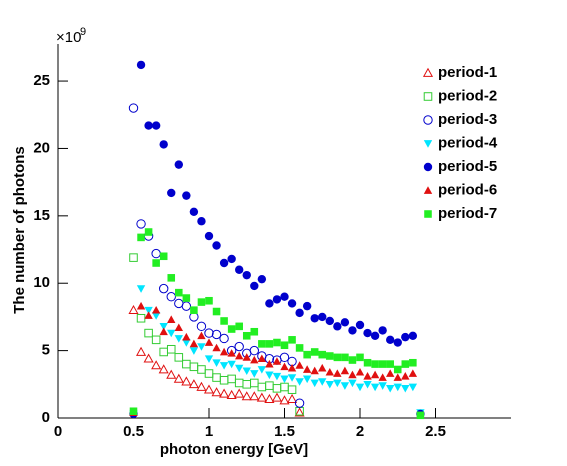 Image resolution: width=567 pixels, height=466 pixels. What do you see at coordinates (133, 431) in the screenshot?
I see `x-tick-label: 0.5` at bounding box center [133, 431].